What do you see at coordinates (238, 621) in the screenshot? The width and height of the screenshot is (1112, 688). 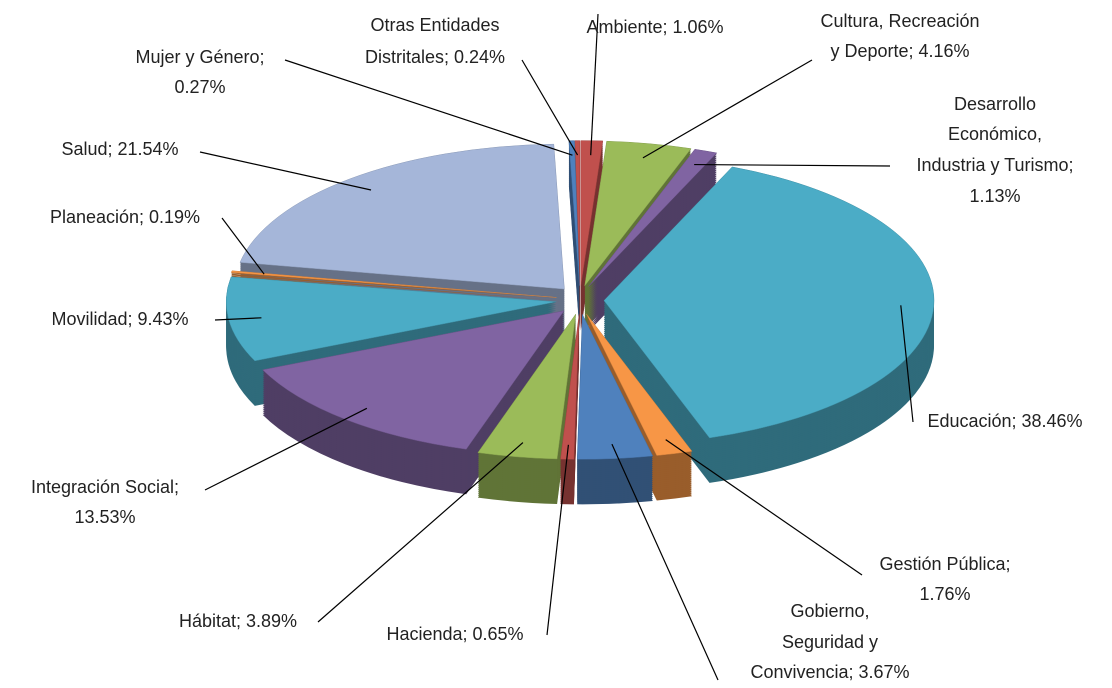 I see `data-label: Hábitat; 3.89%` at bounding box center [238, 621].